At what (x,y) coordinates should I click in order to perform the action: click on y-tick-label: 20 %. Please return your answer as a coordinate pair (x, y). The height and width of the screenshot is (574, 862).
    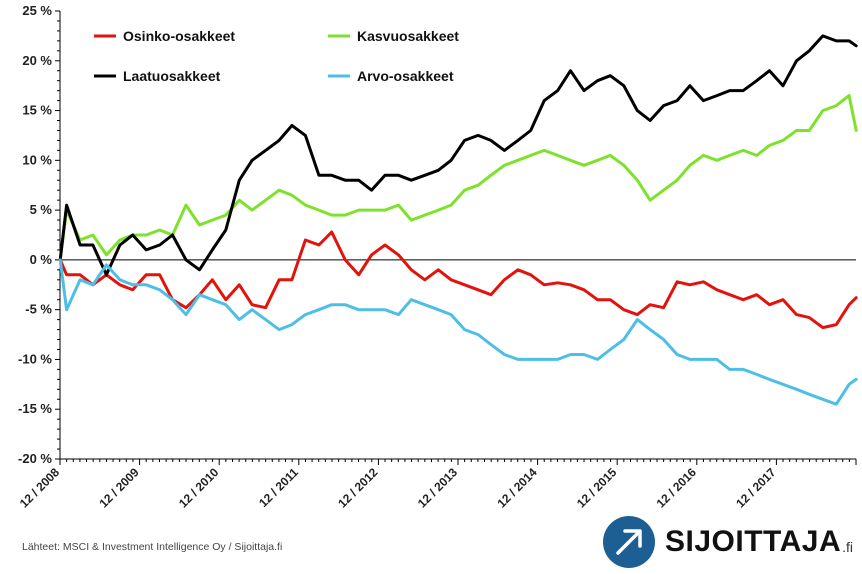
    Looking at the image, I should click on (37, 60).